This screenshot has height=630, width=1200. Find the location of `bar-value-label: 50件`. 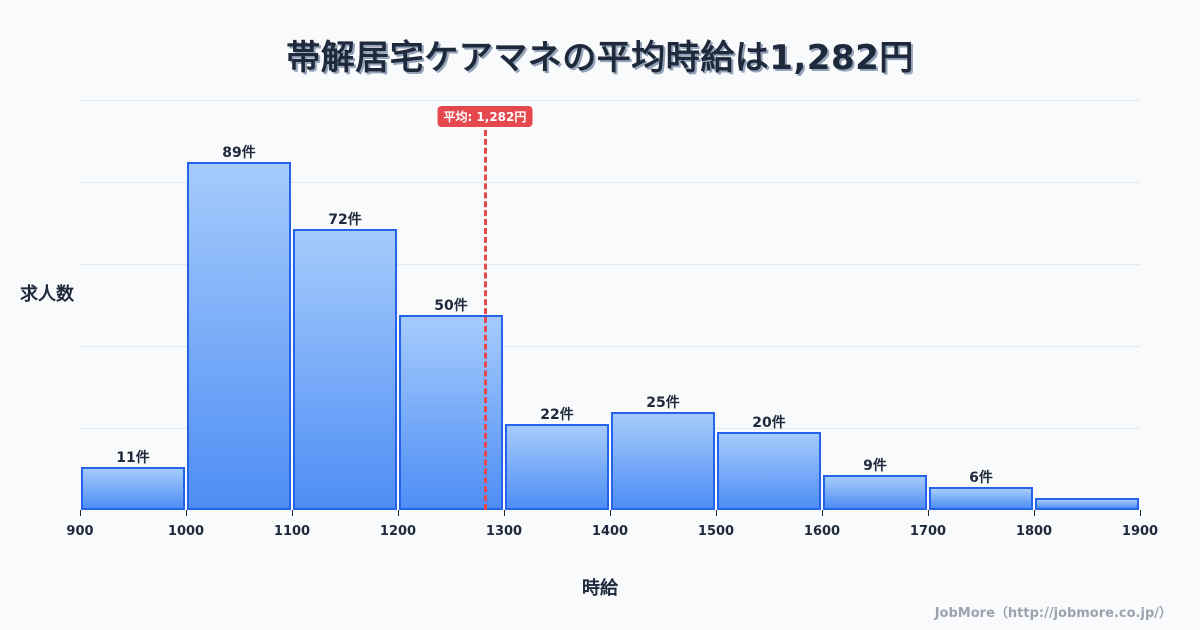

bar-value-label: 50件 is located at coordinates (451, 305).